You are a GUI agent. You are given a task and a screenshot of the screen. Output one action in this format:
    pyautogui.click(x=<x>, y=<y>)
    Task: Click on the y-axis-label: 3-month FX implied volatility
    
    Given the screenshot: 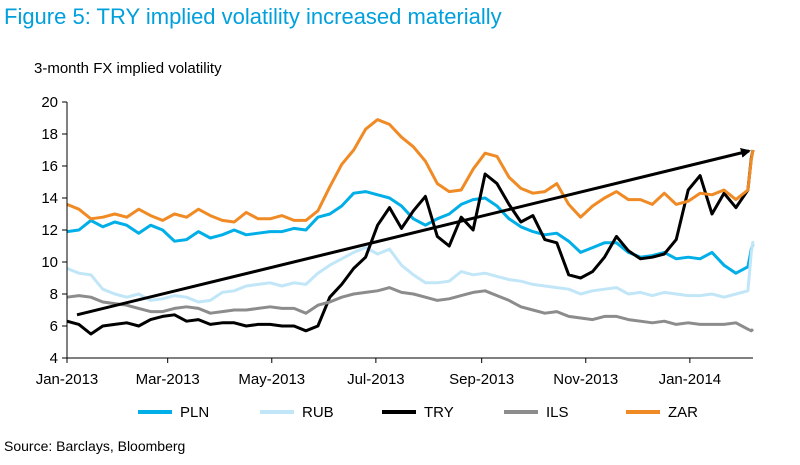 What is the action you would take?
    pyautogui.click(x=128, y=68)
    